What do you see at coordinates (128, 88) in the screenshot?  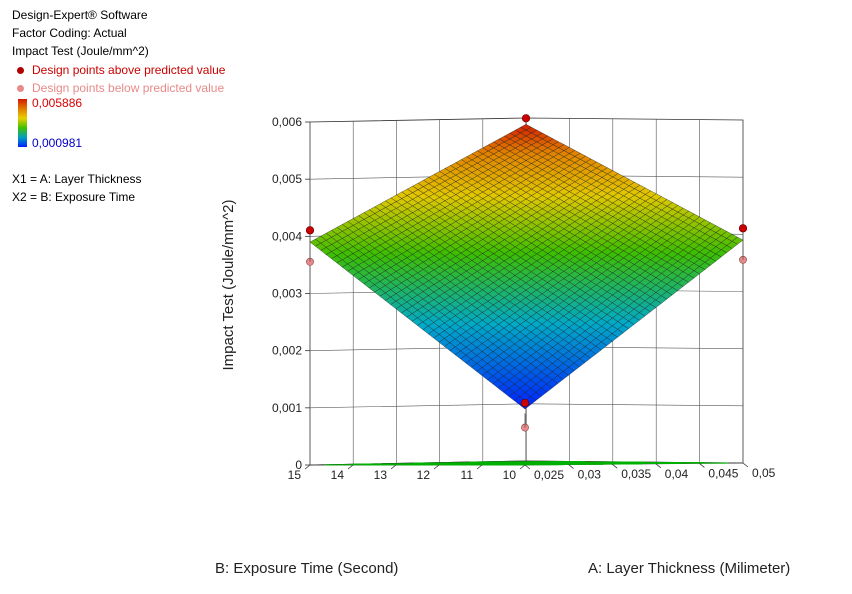 I see `below-legend-label: Design points below predicted value` at bounding box center [128, 88].